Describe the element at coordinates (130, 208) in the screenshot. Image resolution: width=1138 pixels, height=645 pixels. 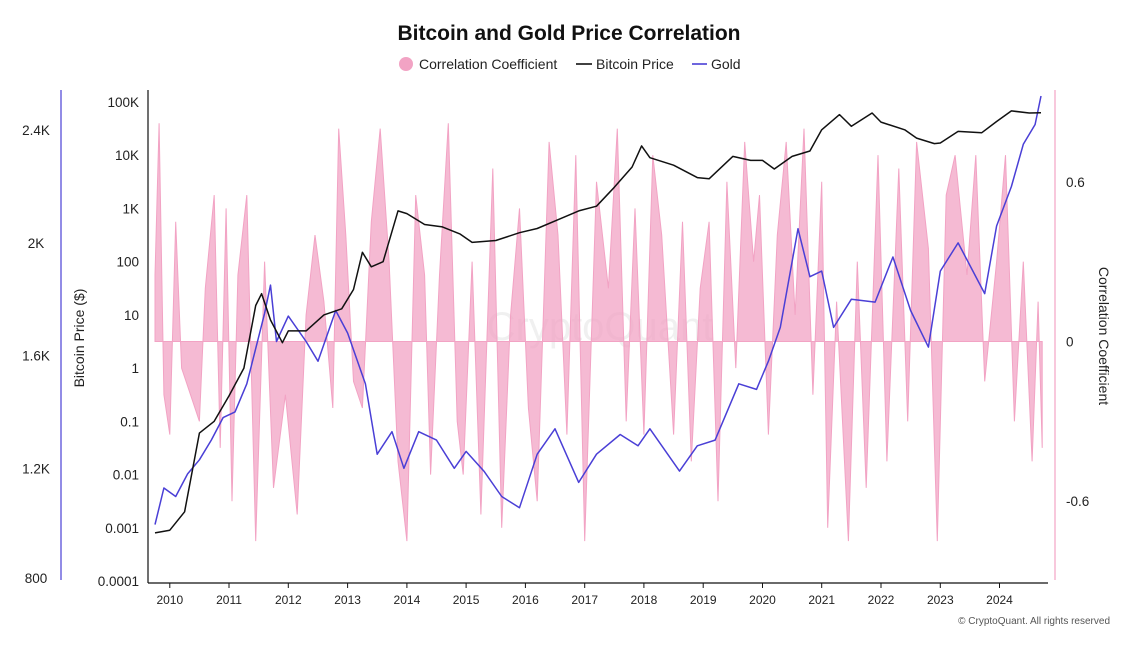
I see `bitcoin-tick-label: 1K` at that location.